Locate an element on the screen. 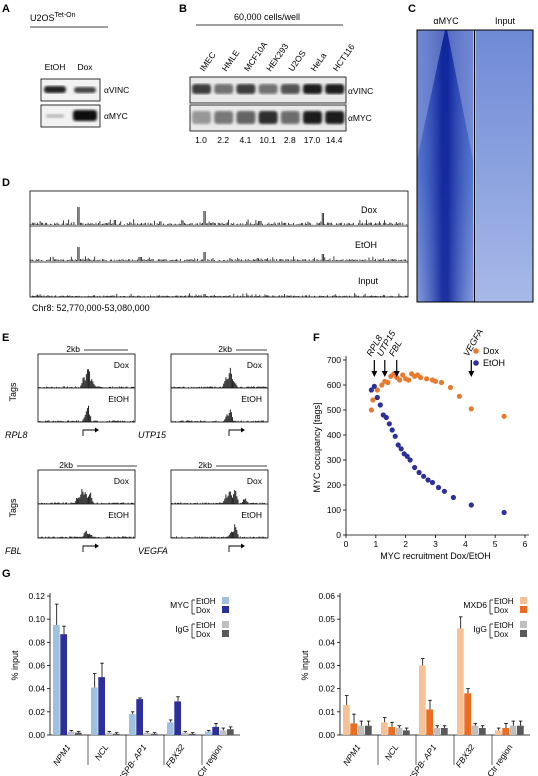 This screenshot has width=538, height=776. lane-label: EtOH is located at coordinates (55, 67).